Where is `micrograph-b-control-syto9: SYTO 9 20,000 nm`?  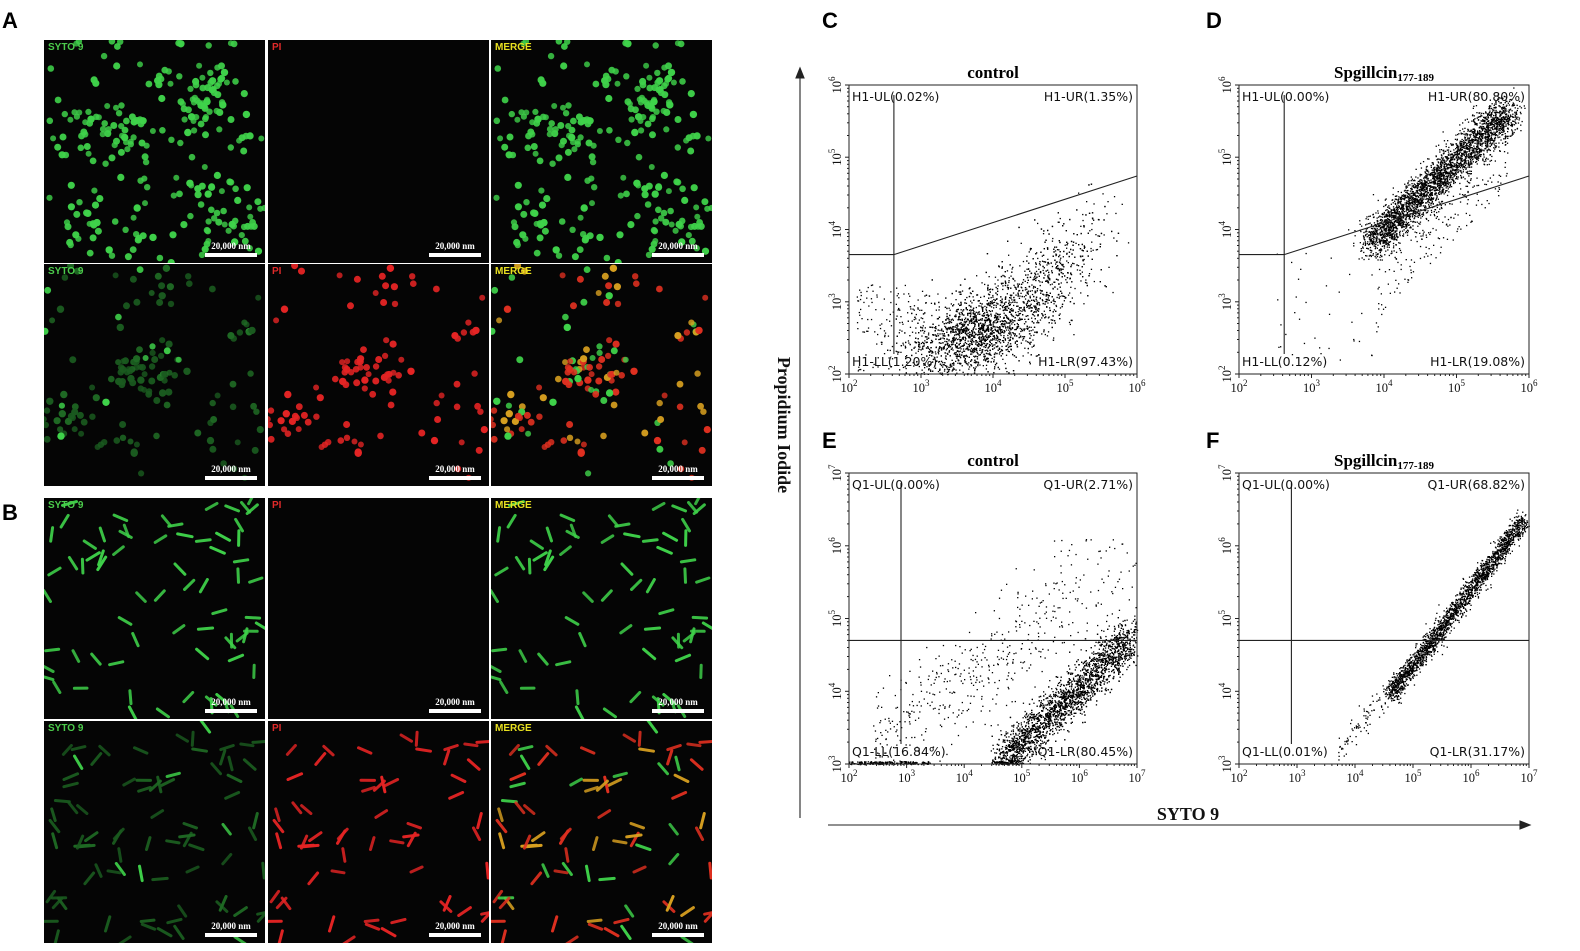
micrograph-b-control-syto9: SYTO 9 20,000 nm is located at coordinates (154, 608).